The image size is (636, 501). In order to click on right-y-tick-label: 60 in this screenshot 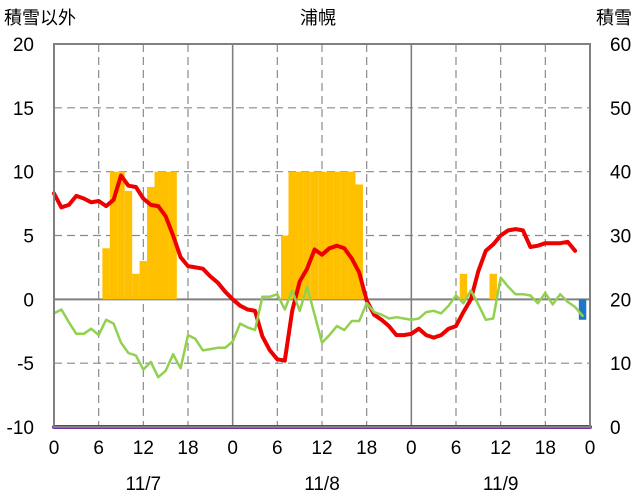, I will do `click(620, 45)`.